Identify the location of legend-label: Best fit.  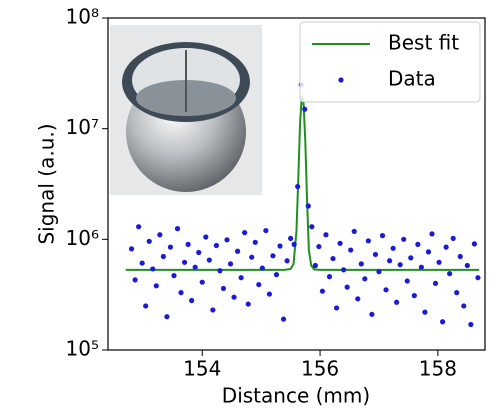
(423, 43).